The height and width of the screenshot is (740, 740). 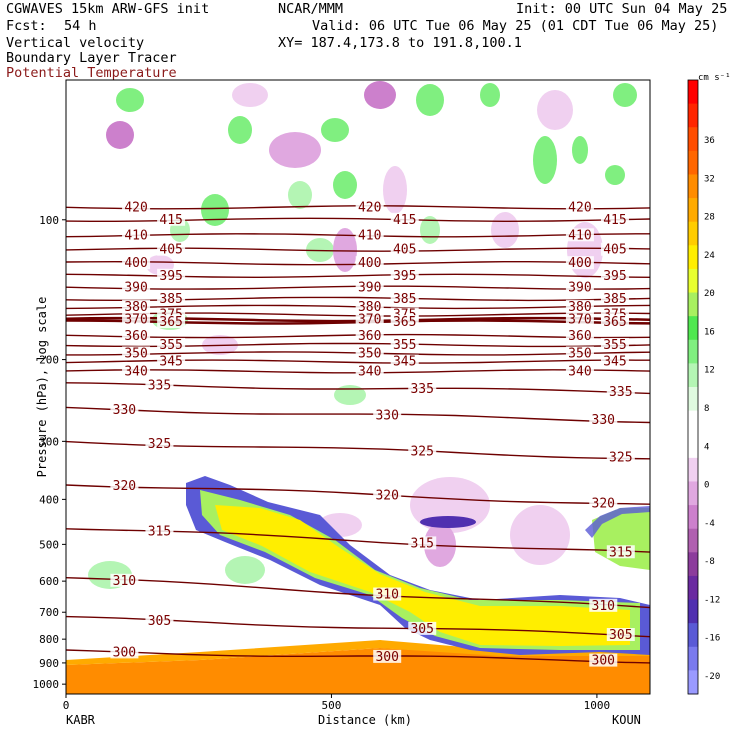 What do you see at coordinates (617, 522) in the screenshot?
I see `plume-rightside-edge` at bounding box center [617, 522].